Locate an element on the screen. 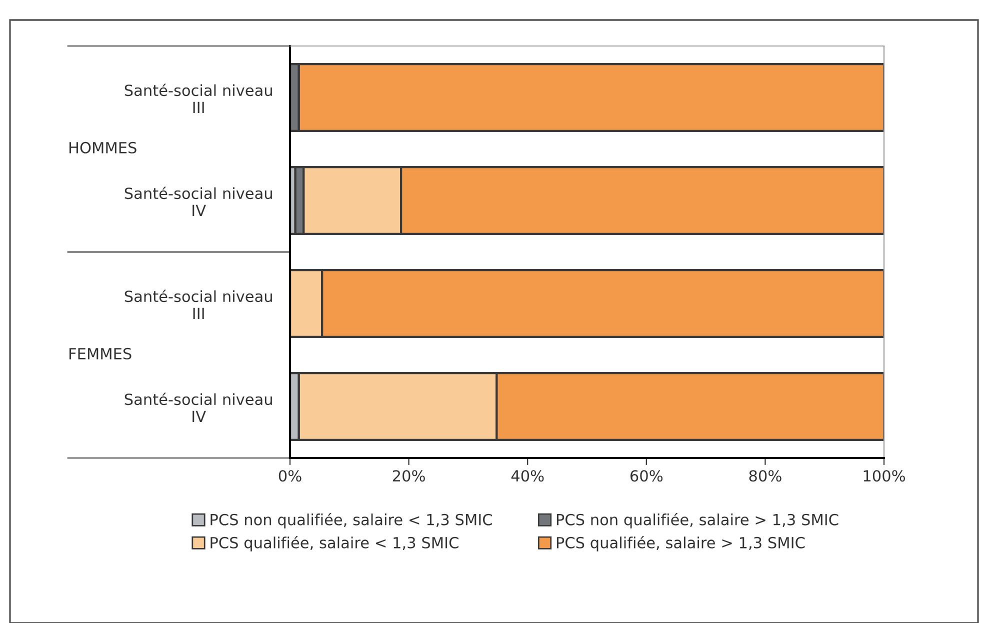  x-tick-label: 20% is located at coordinates (408, 476).